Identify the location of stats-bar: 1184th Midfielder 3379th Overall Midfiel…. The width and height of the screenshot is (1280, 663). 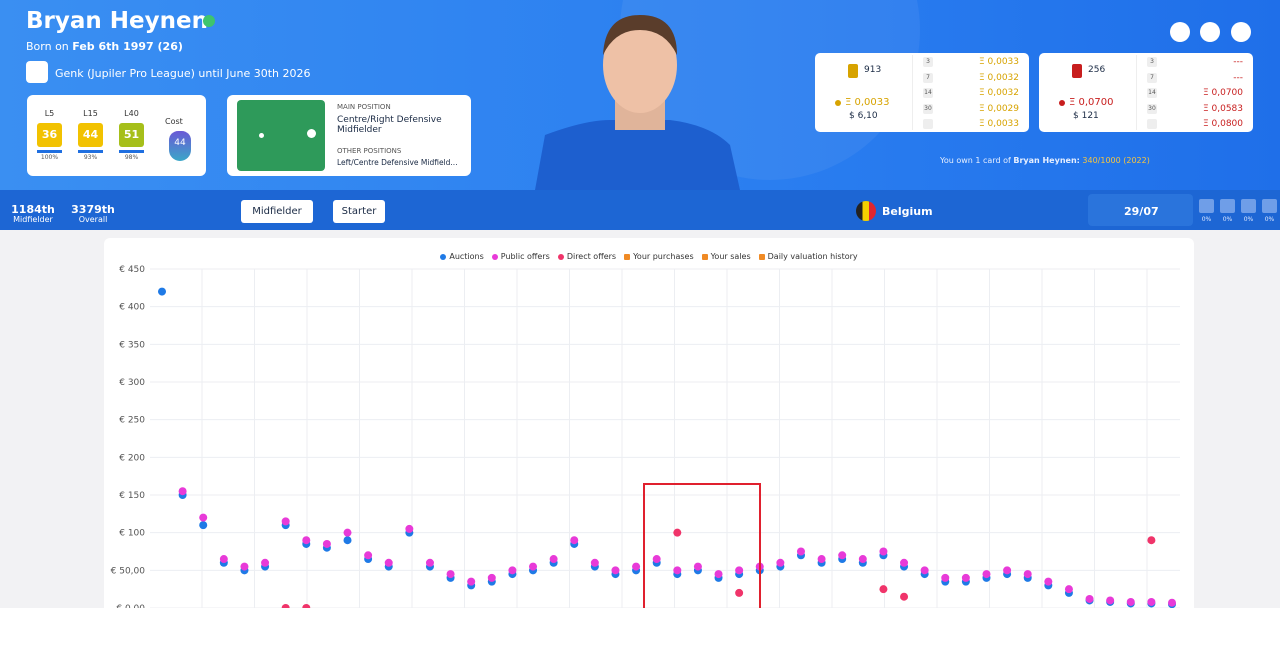
(640, 210).